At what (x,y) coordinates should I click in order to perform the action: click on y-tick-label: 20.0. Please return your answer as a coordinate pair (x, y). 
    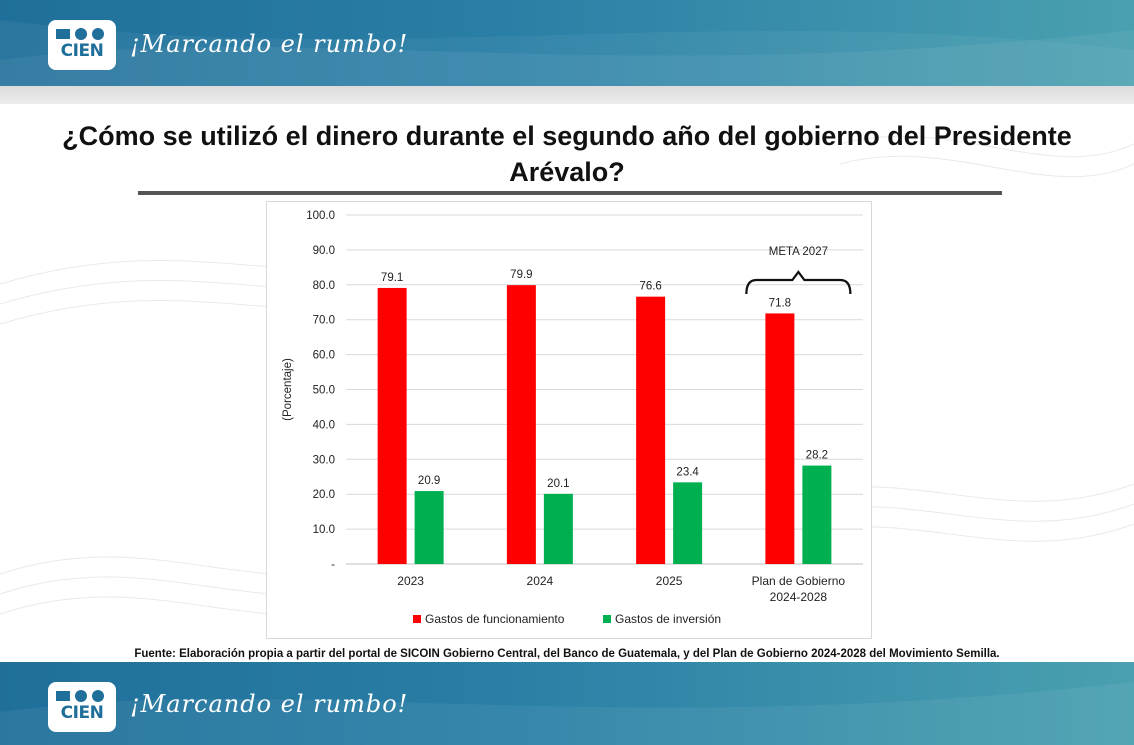
    Looking at the image, I should click on (324, 495).